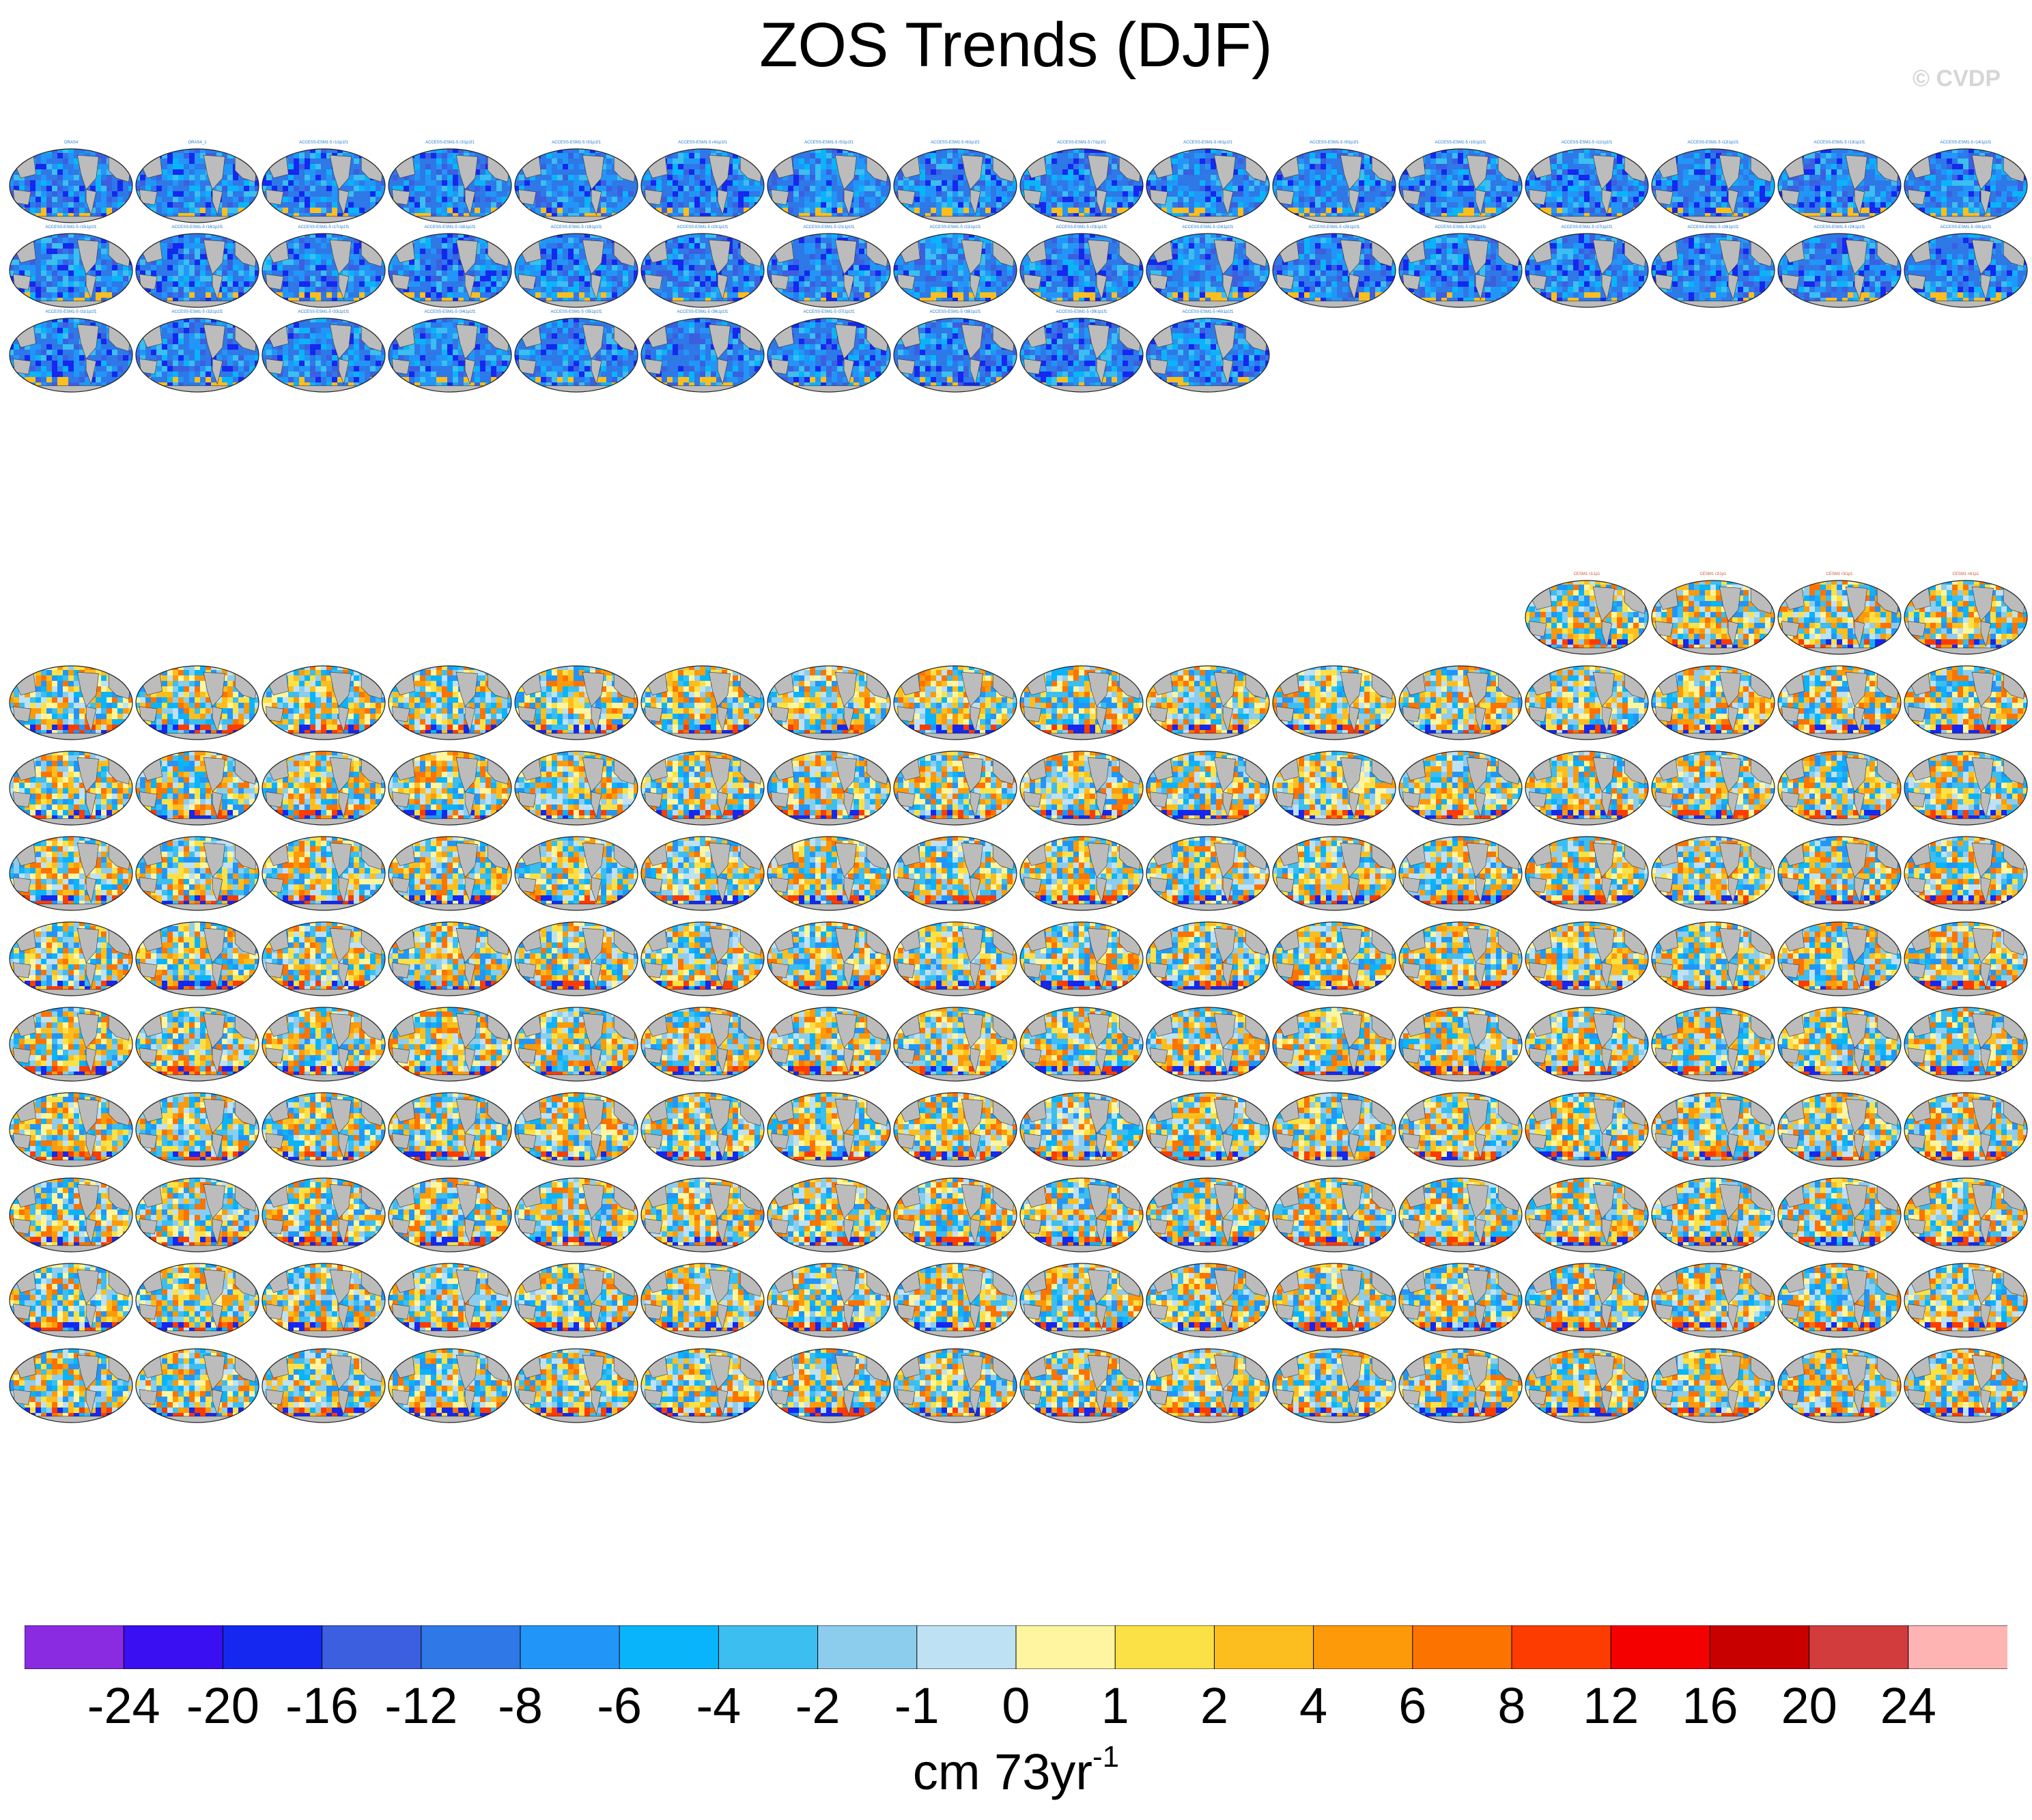  I want to click on panel-caption: ACCESS-ESM1-5 r10i1p1f1, so click(1460, 143).